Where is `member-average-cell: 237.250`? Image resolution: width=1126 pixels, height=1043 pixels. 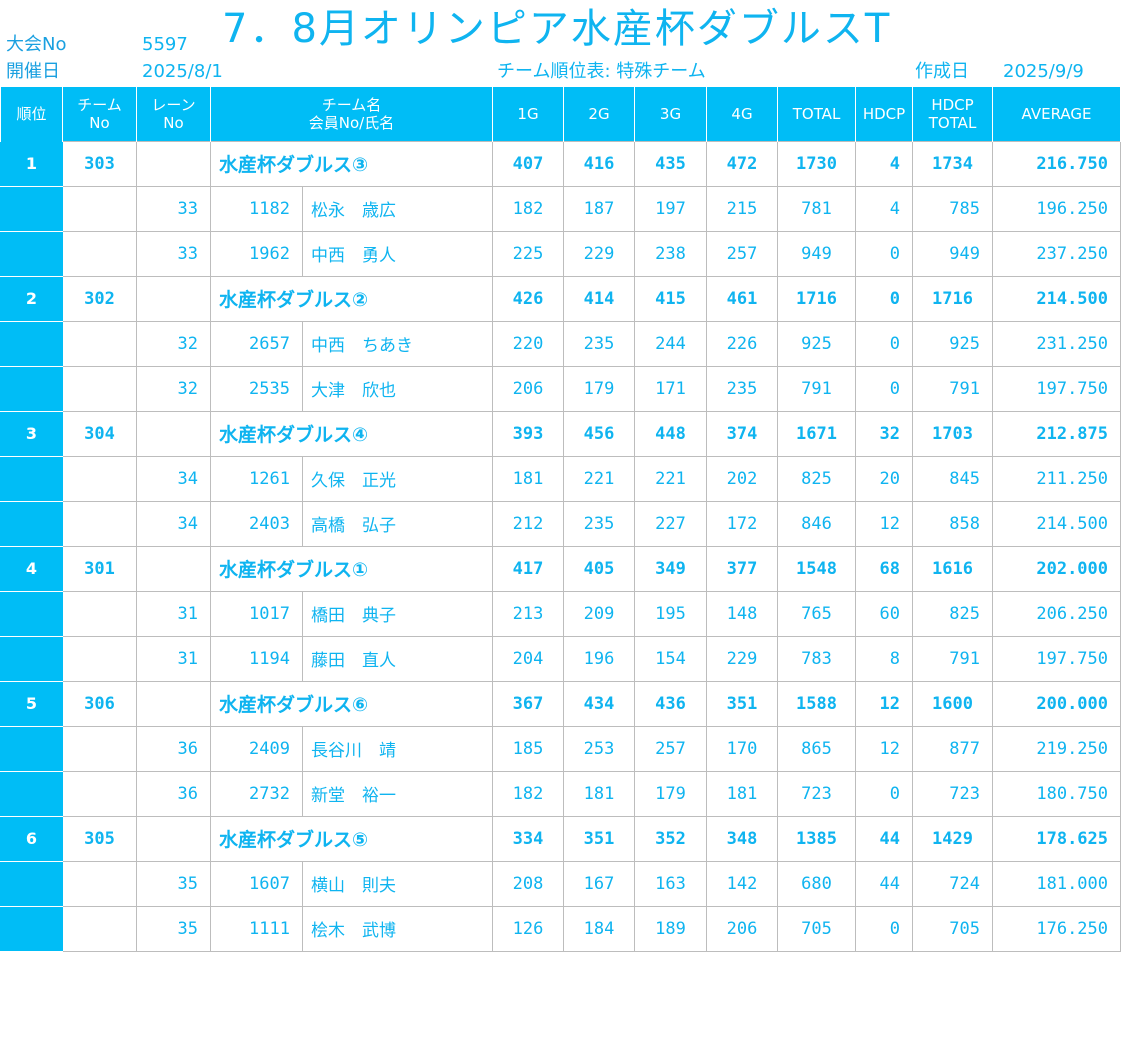
member-average-cell: 237.250 is located at coordinates (1057, 253).